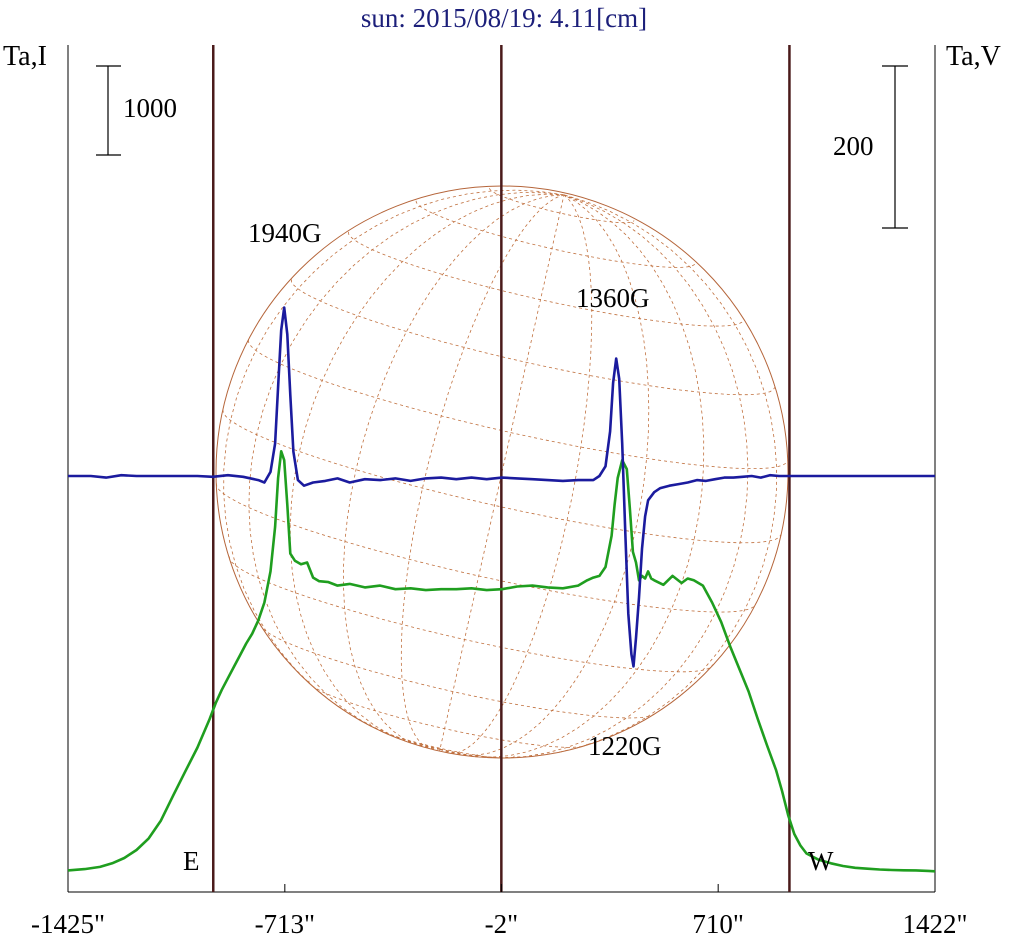 The image size is (1009, 941). What do you see at coordinates (504, 18) in the screenshot?
I see `chart-title: sun: 2015/08/19: 4.11[cm]` at bounding box center [504, 18].